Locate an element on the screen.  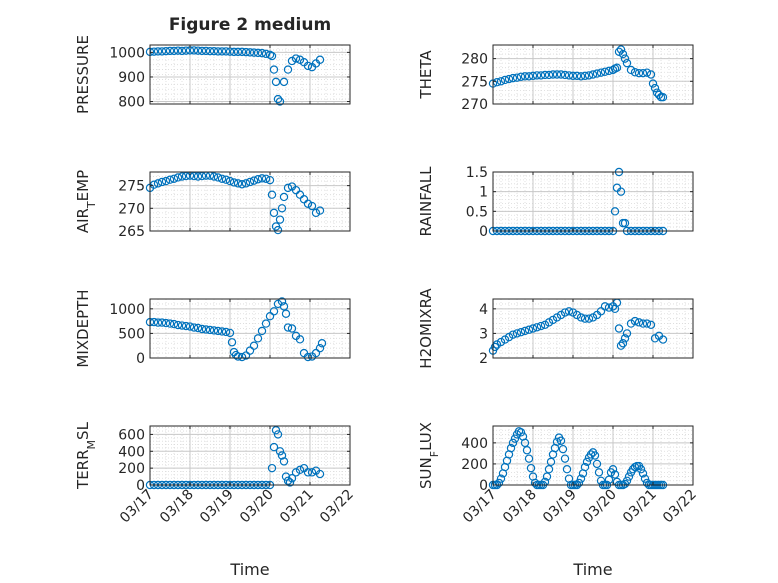
subplot-4: 0 0.5 1 1.5 RAINFALL is located at coordinates (555, 202).